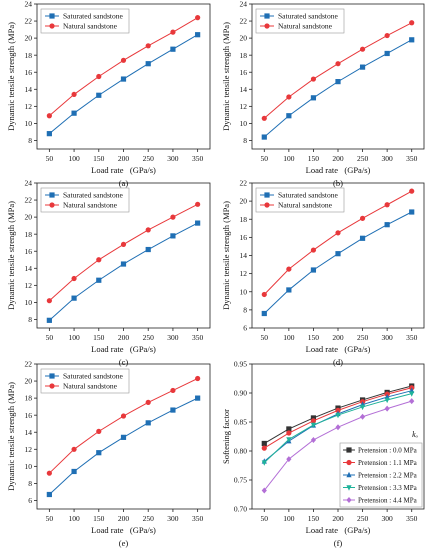 The image size is (429, 550). I want to click on y-tick-label: 0.95, so click(240, 364).